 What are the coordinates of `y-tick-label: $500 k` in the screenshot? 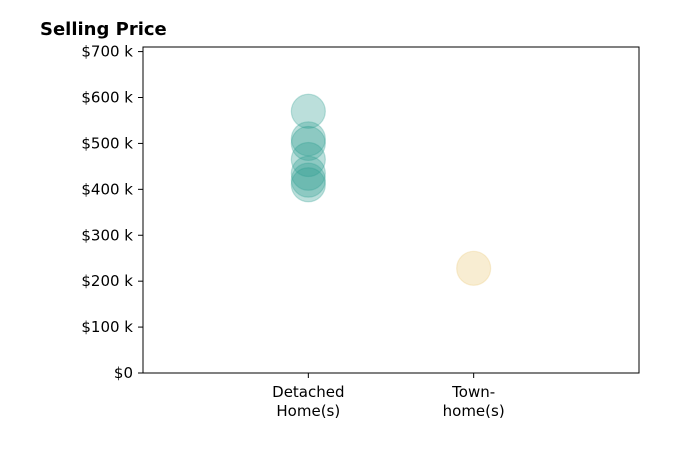 It's located at (107, 143).